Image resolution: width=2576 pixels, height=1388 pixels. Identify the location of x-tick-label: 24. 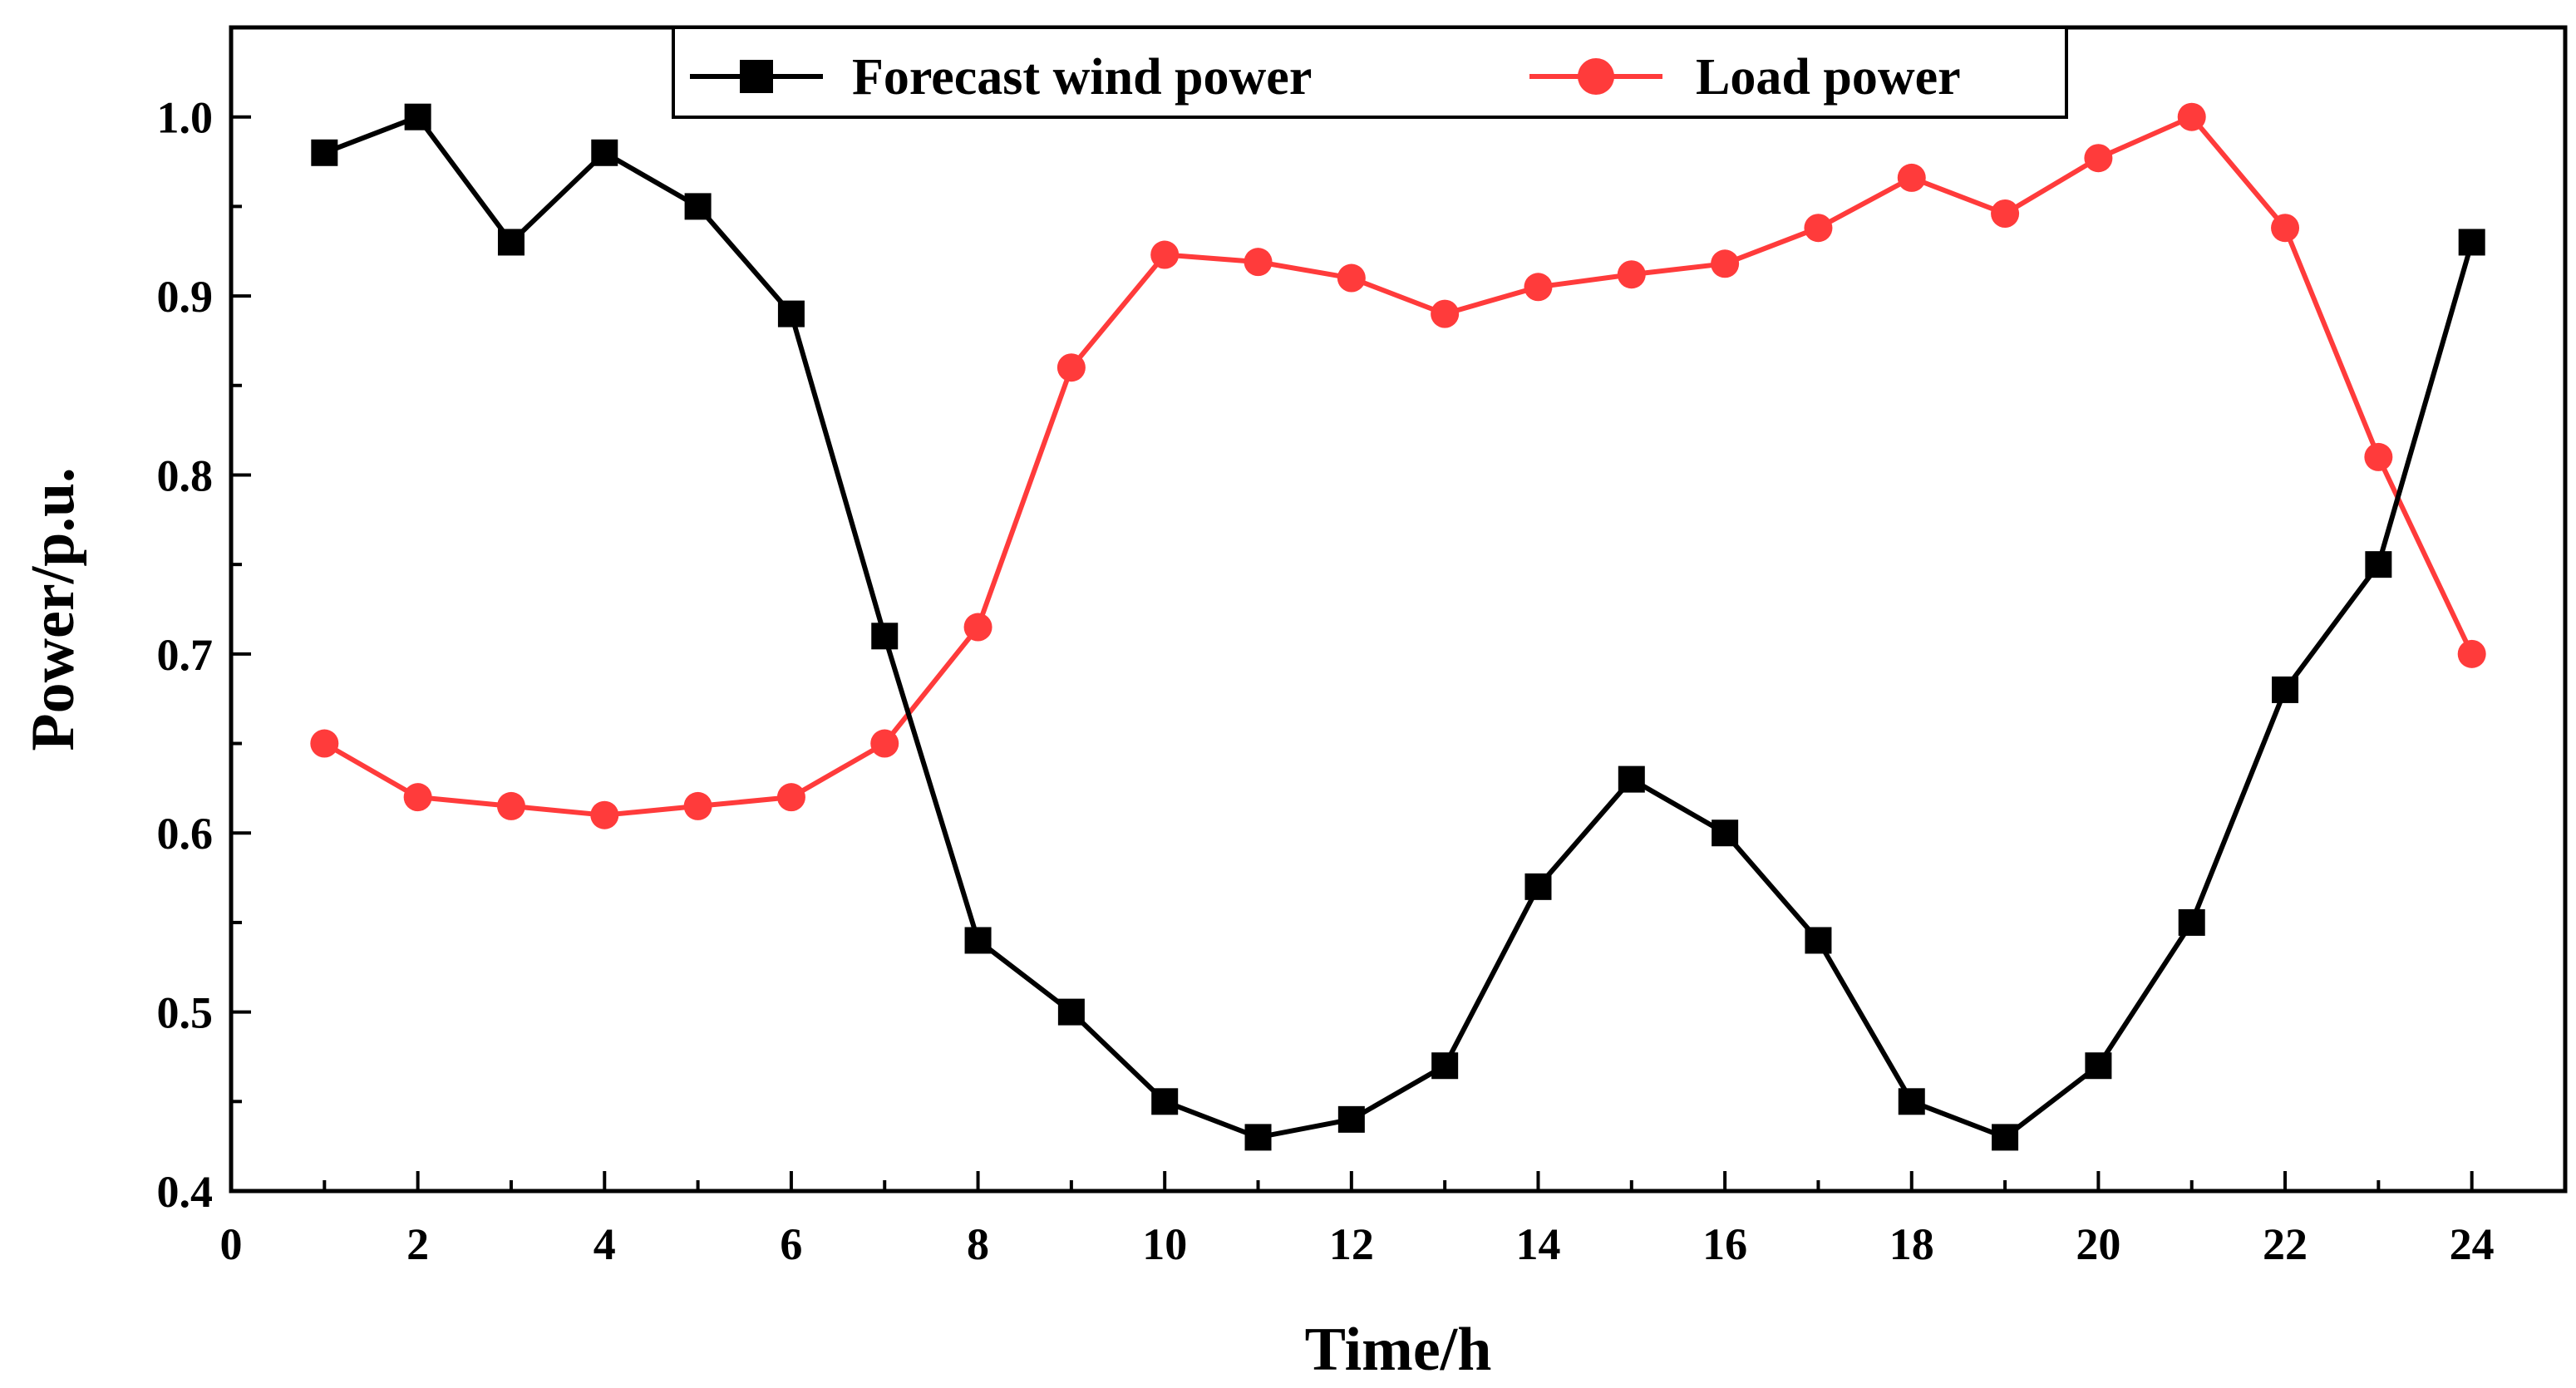
(2472, 1244).